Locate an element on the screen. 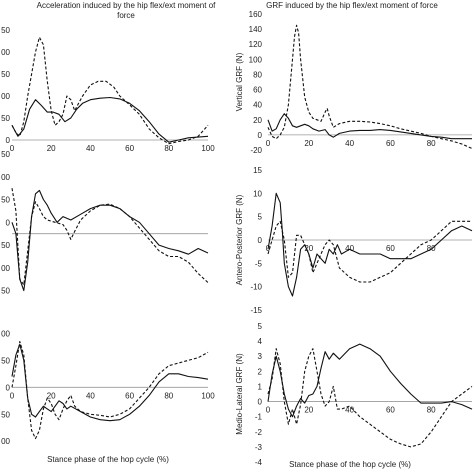  y-tick-label: 80 is located at coordinates (257, 74).